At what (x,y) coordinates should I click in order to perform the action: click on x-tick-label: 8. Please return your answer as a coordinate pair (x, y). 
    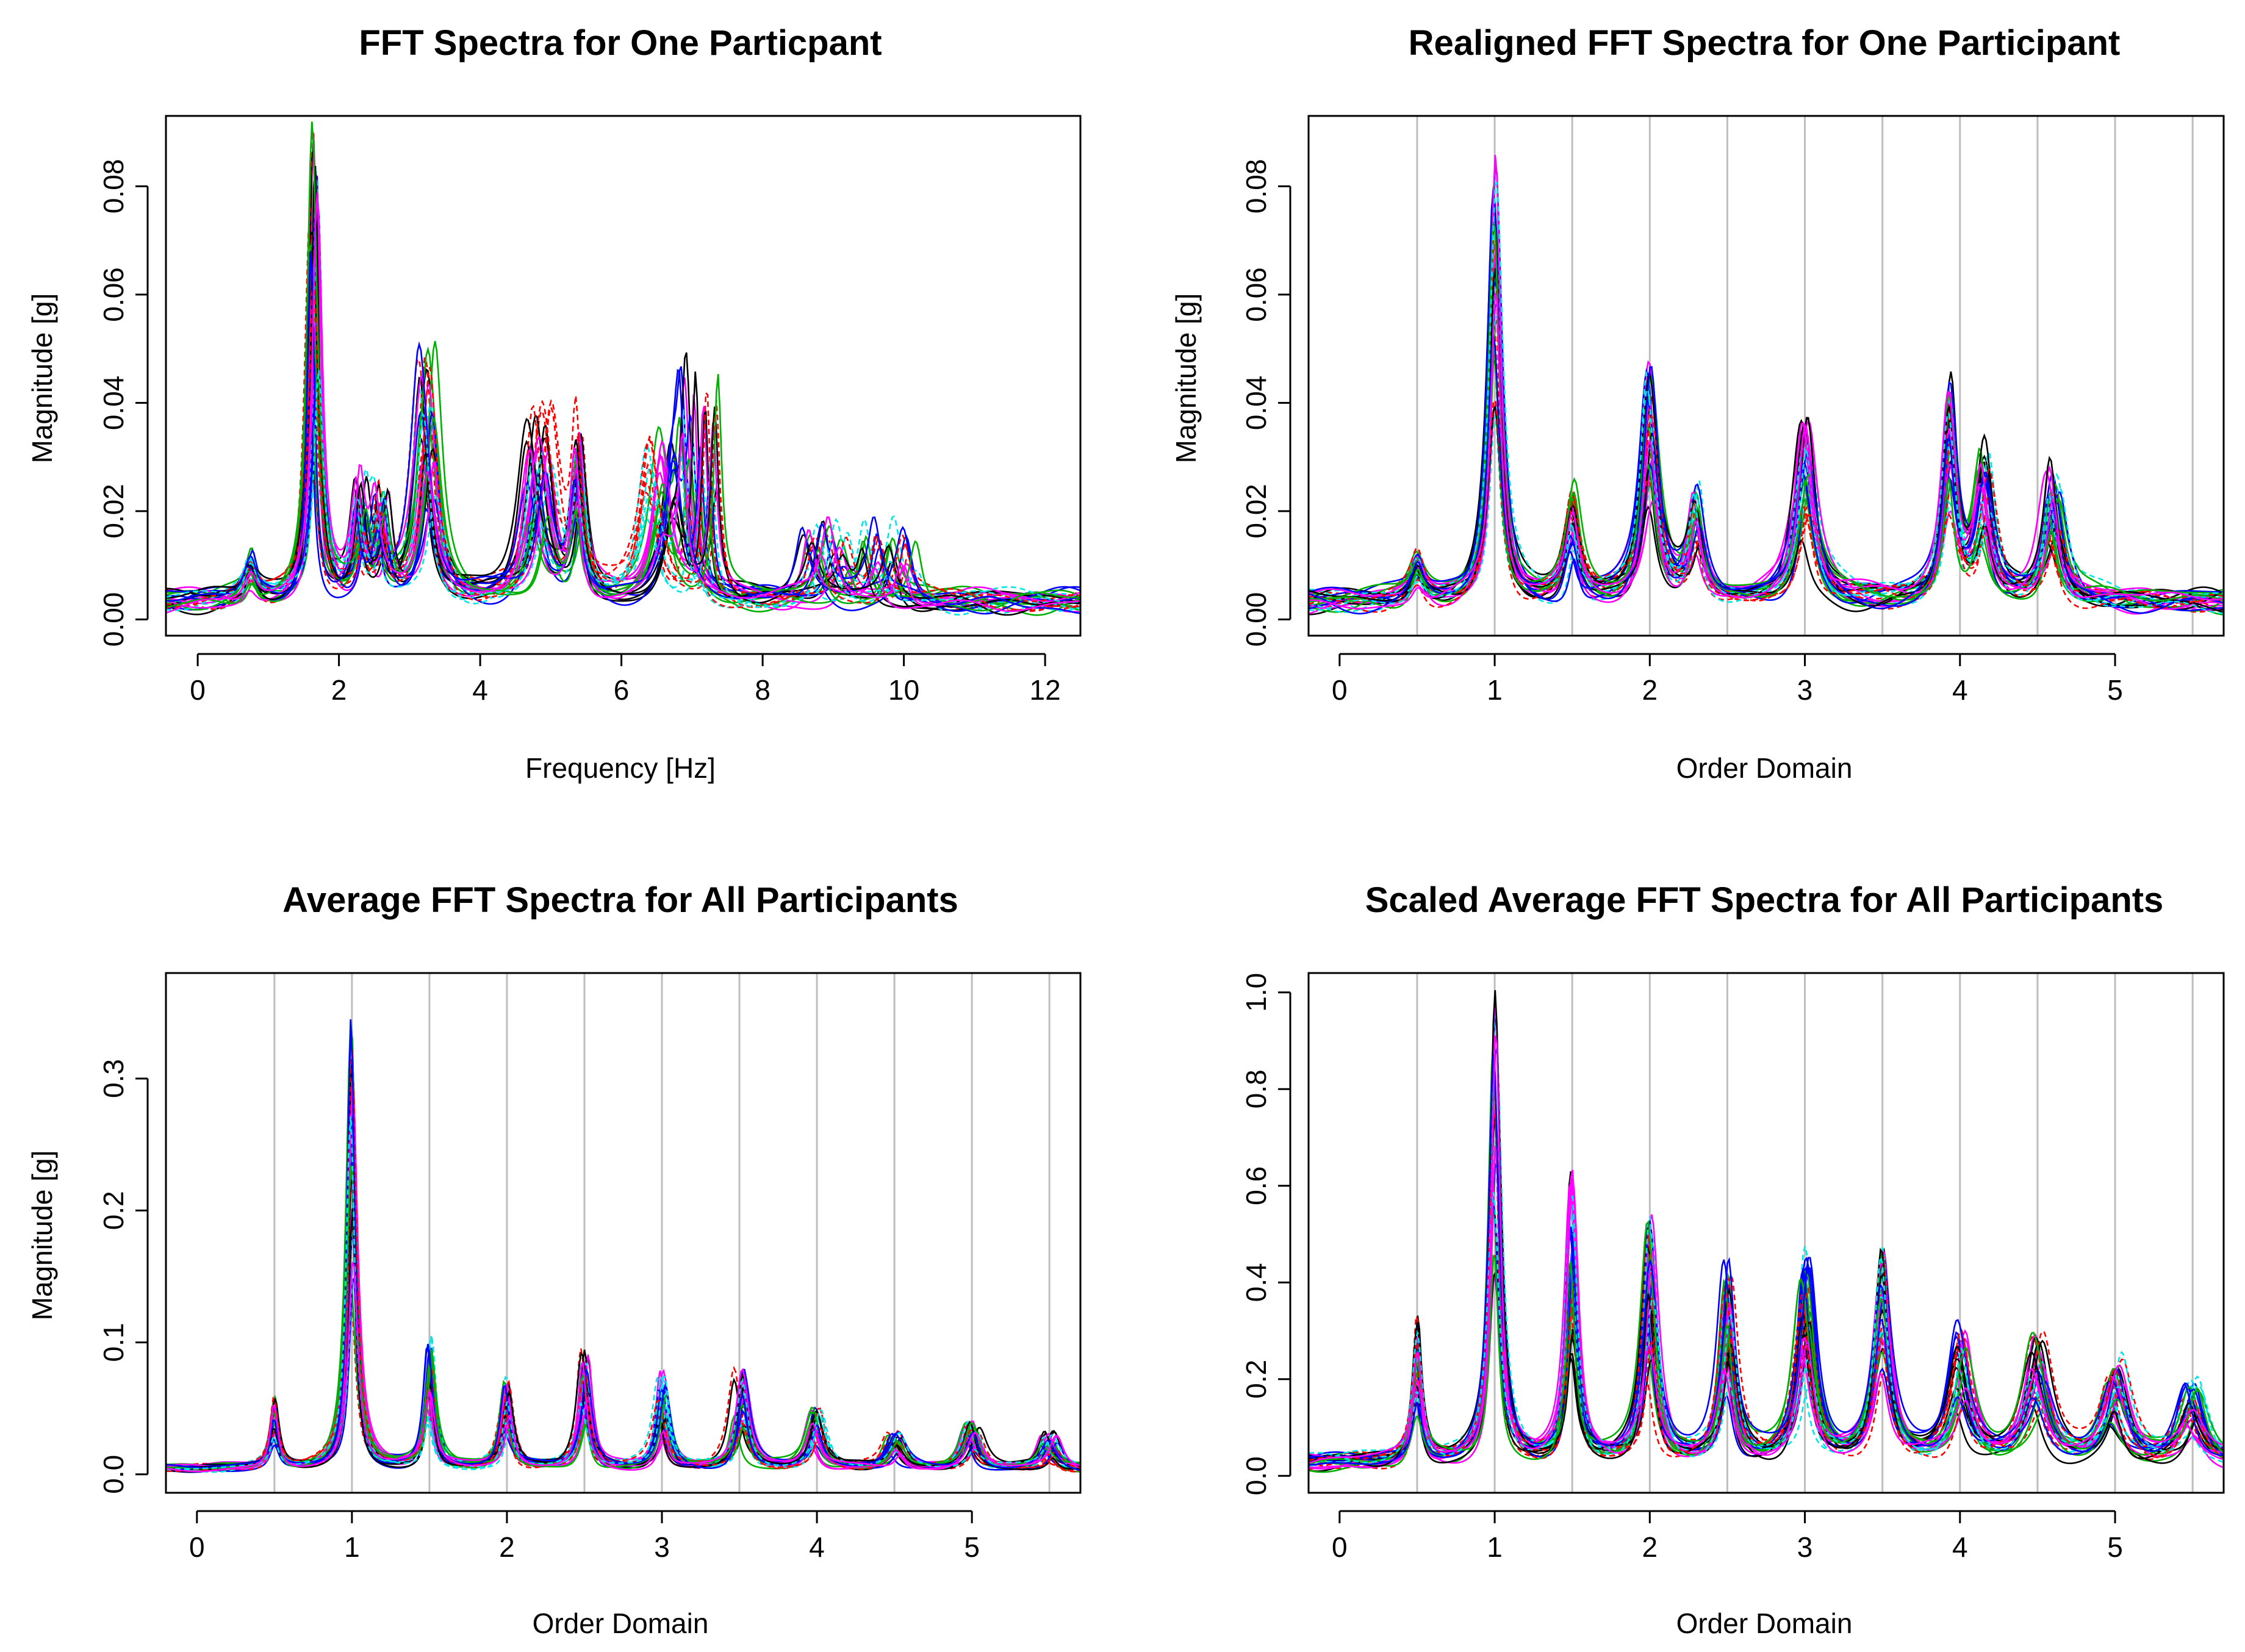
    Looking at the image, I should click on (762, 690).